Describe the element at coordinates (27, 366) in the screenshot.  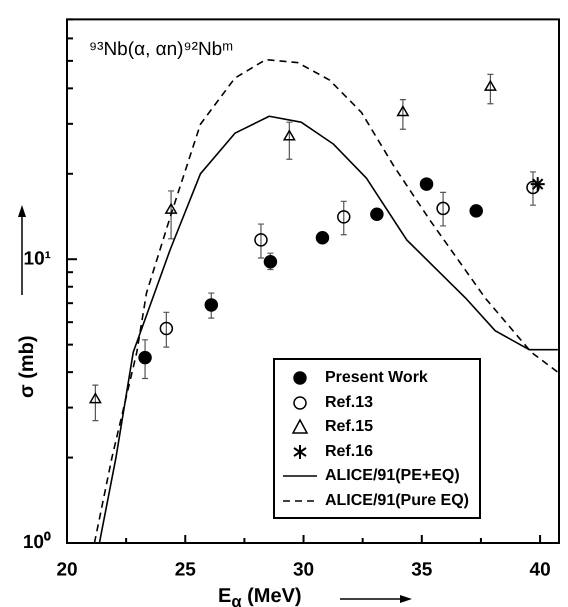
I see `y-axis-title: σ (mb)` at that location.